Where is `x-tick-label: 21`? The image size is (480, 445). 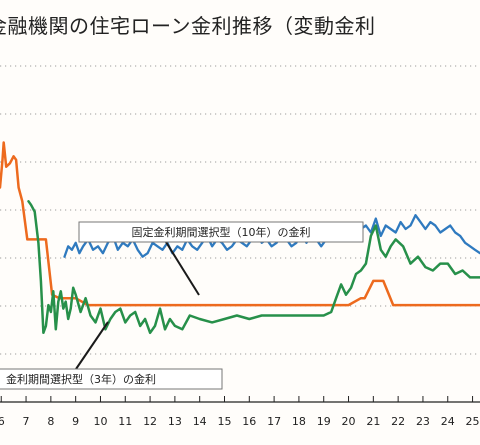
x-tick-label: 21 is located at coordinates (373, 421).